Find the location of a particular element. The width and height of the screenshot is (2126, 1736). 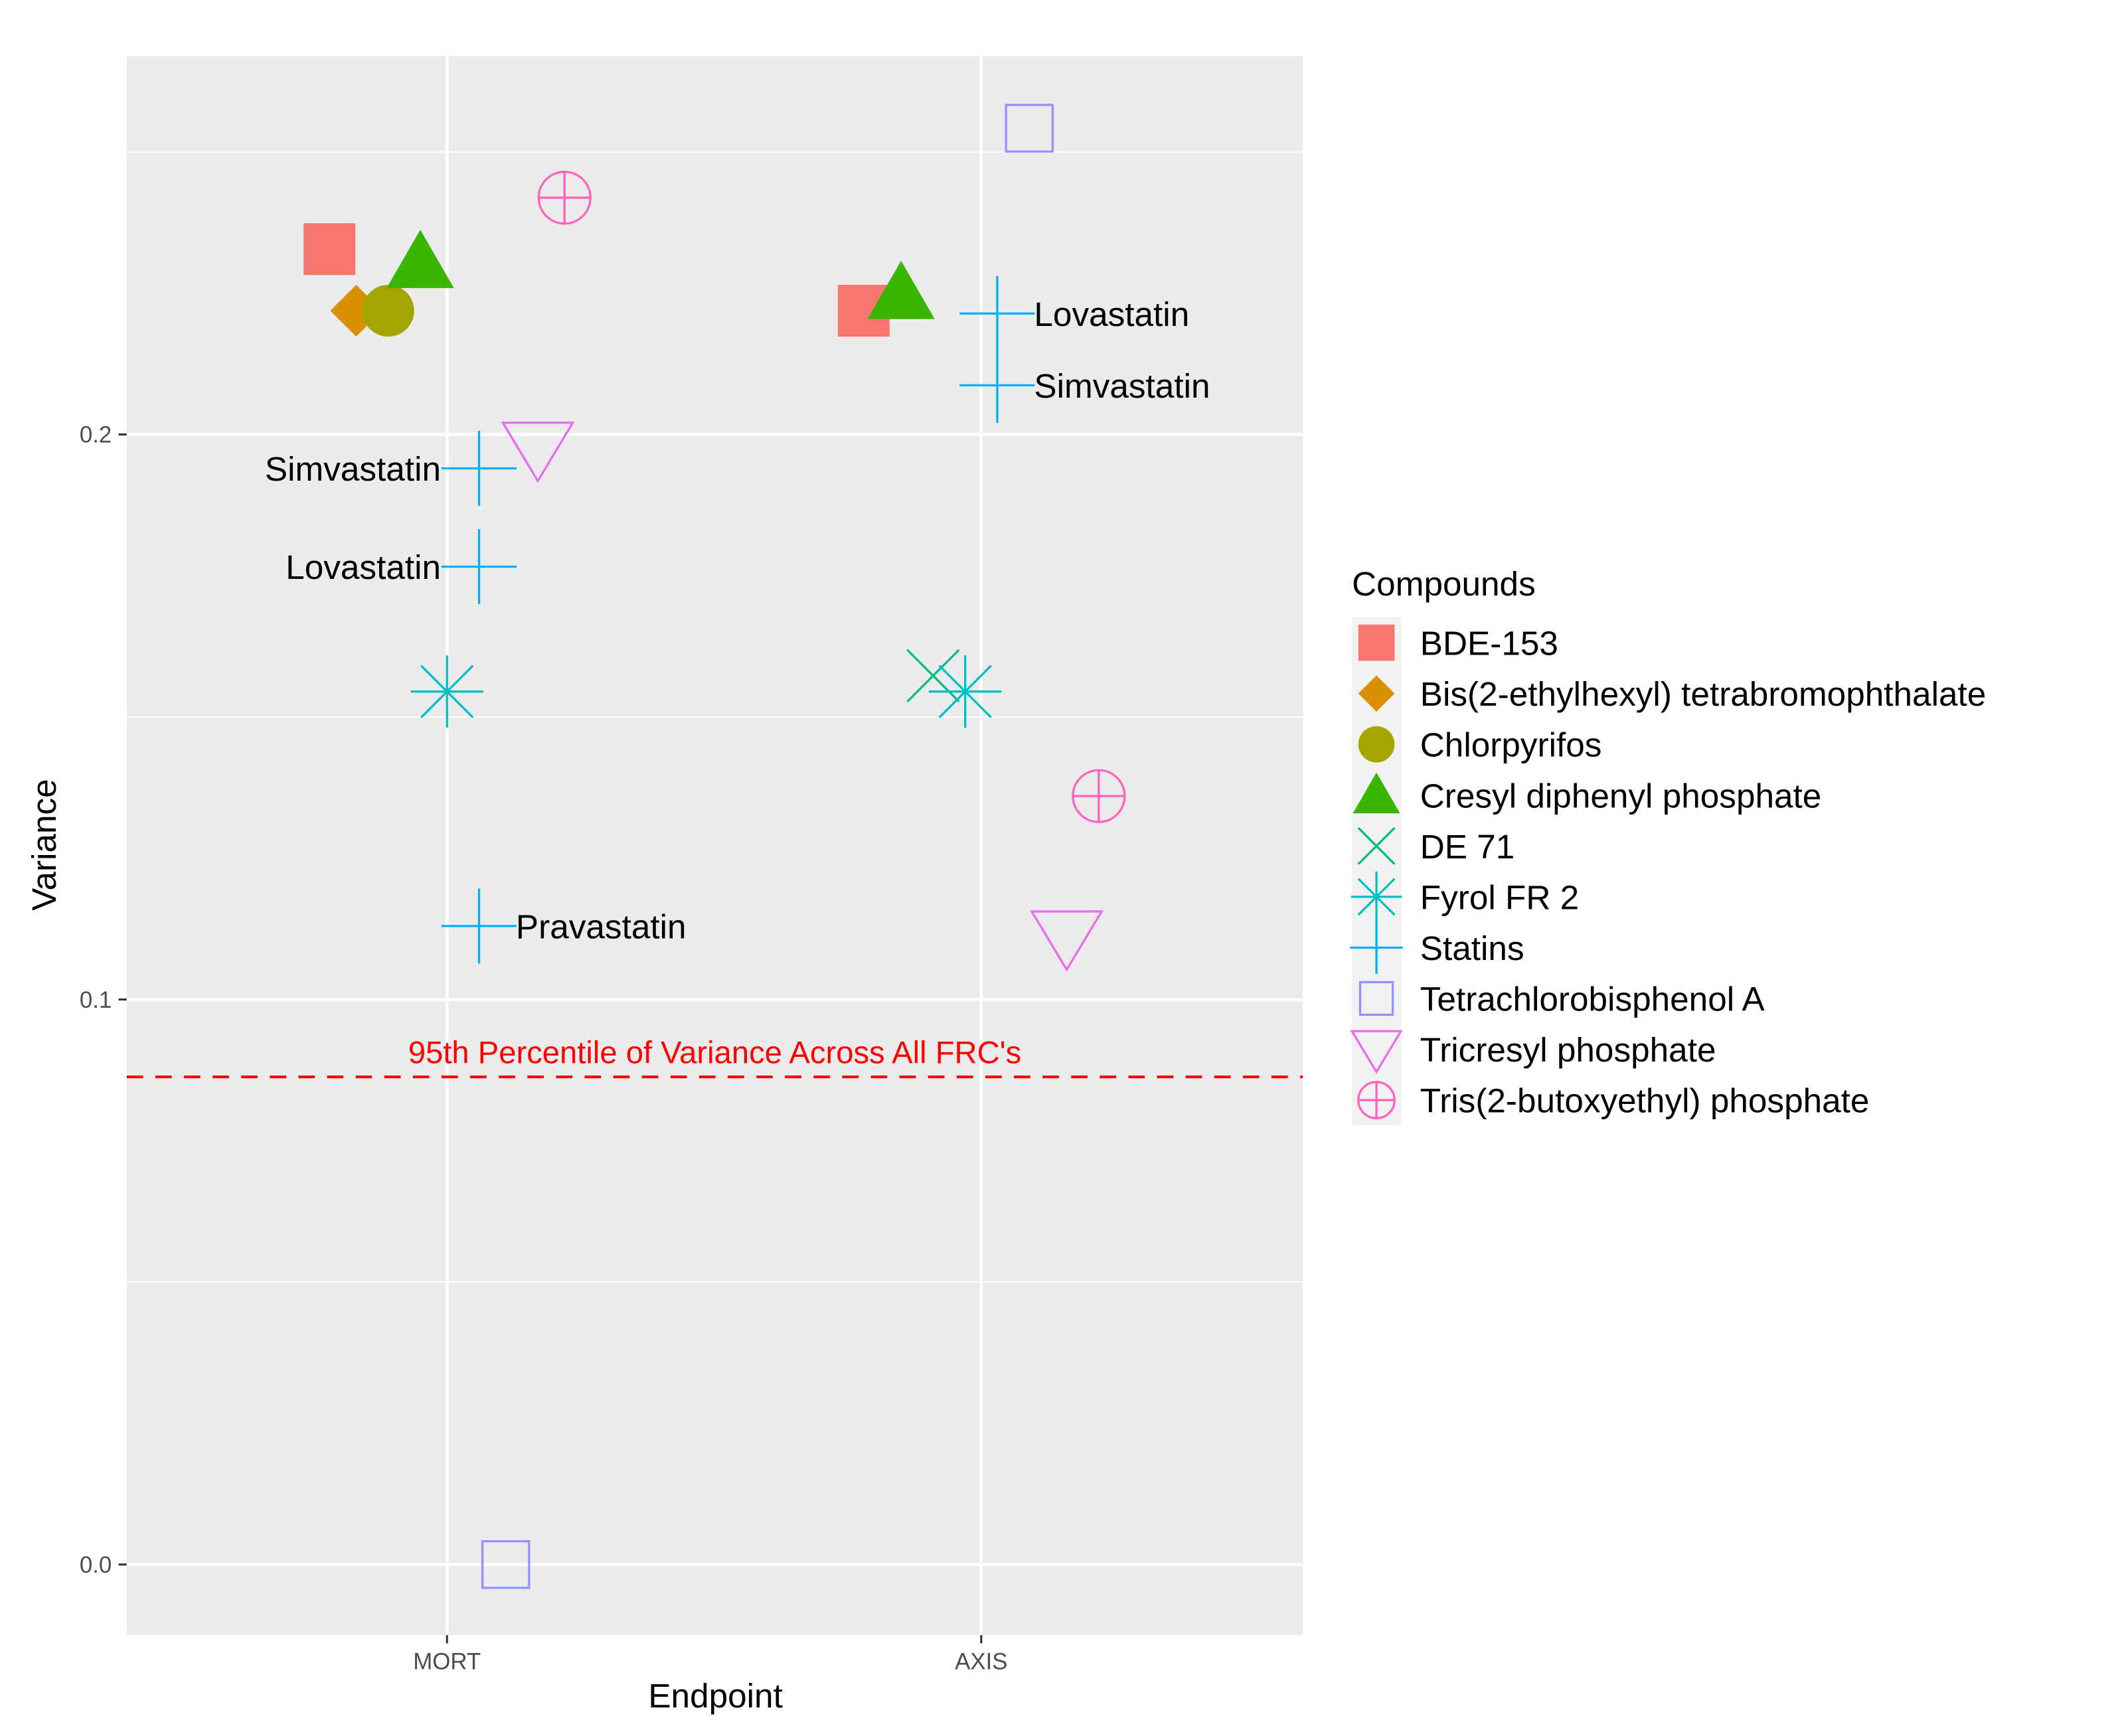

legend-label: BDE-153 is located at coordinates (1489, 644).